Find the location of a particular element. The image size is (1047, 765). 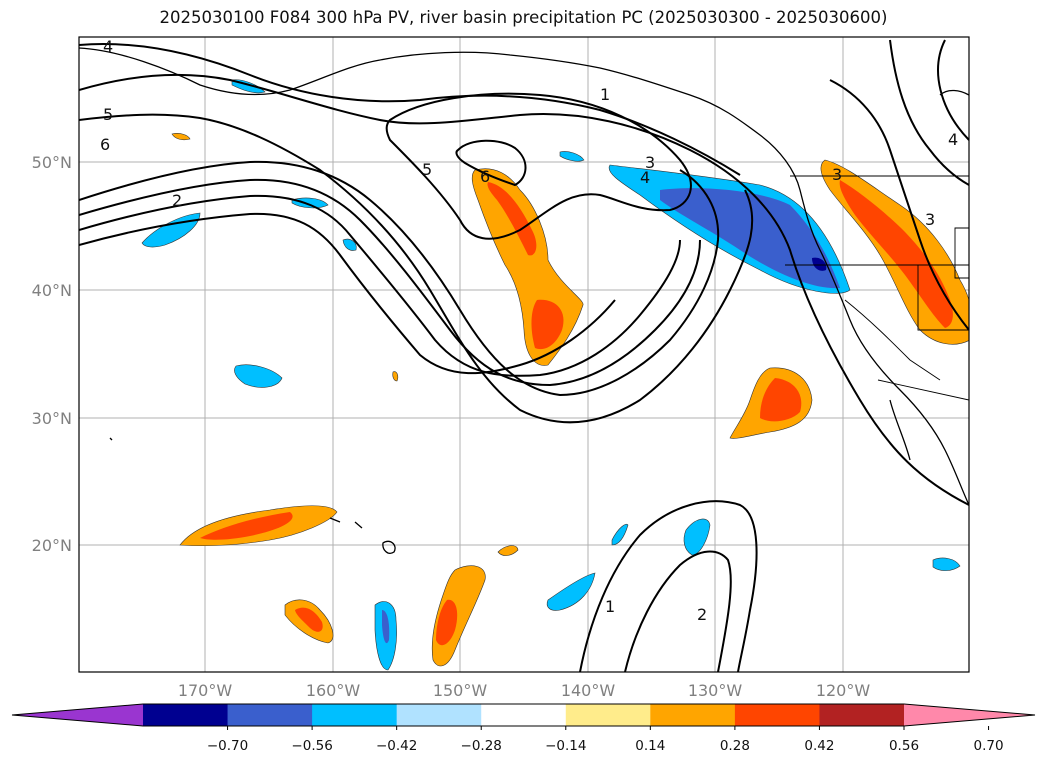

positive-anomaly-inland-core is located at coordinates (896, 254).